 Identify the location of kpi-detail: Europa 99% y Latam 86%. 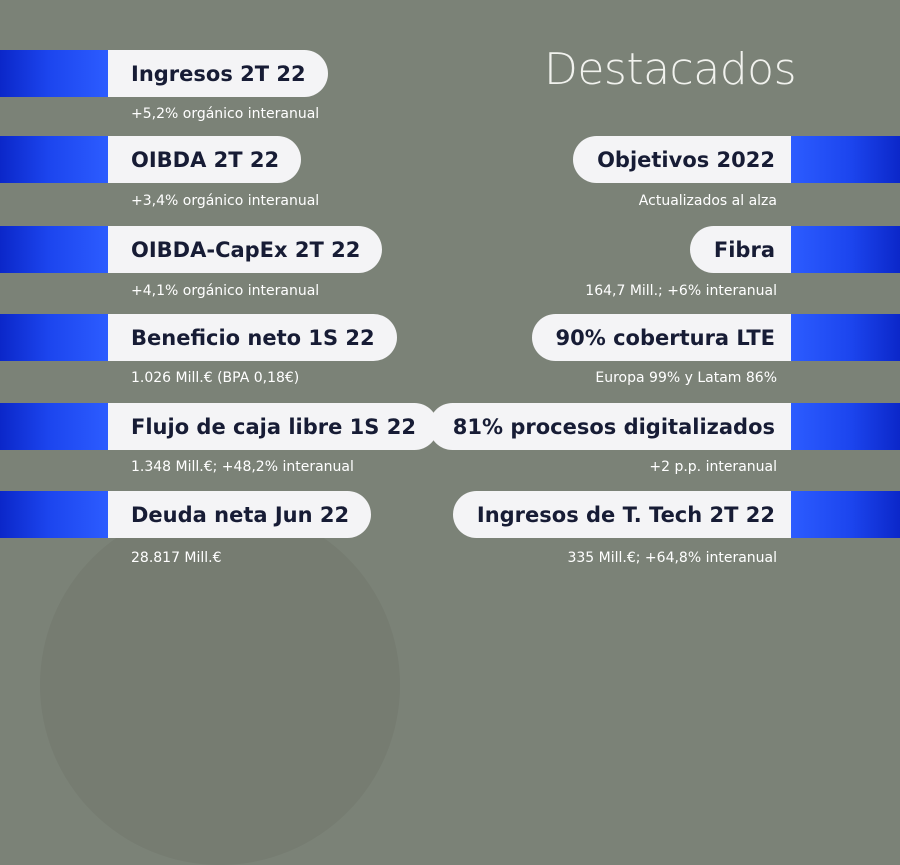
(686, 378).